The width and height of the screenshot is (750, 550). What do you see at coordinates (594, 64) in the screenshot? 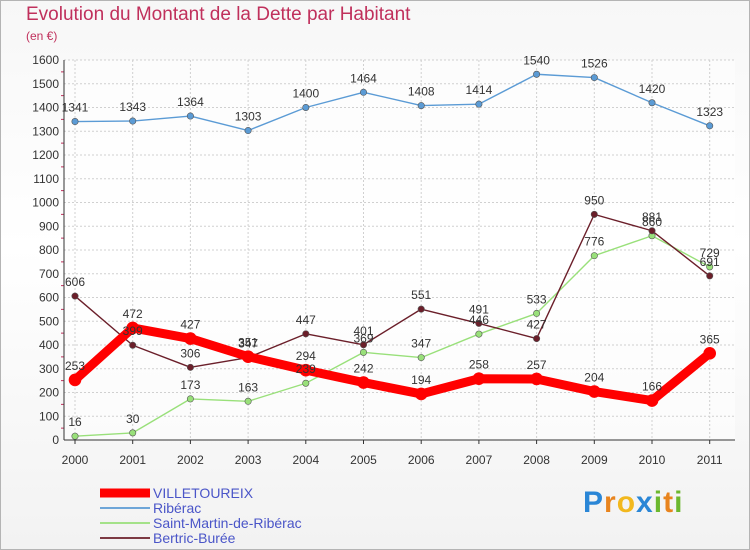
I see `data-label: 1526` at bounding box center [594, 64].